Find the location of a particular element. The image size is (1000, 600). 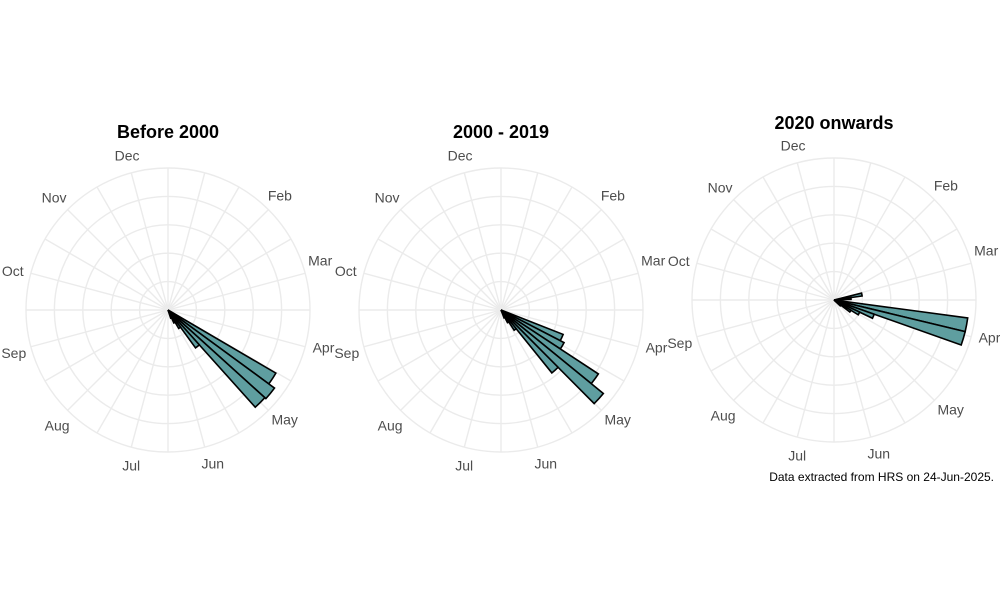

panel-title: 2000 - 2019 is located at coordinates (501, 132).